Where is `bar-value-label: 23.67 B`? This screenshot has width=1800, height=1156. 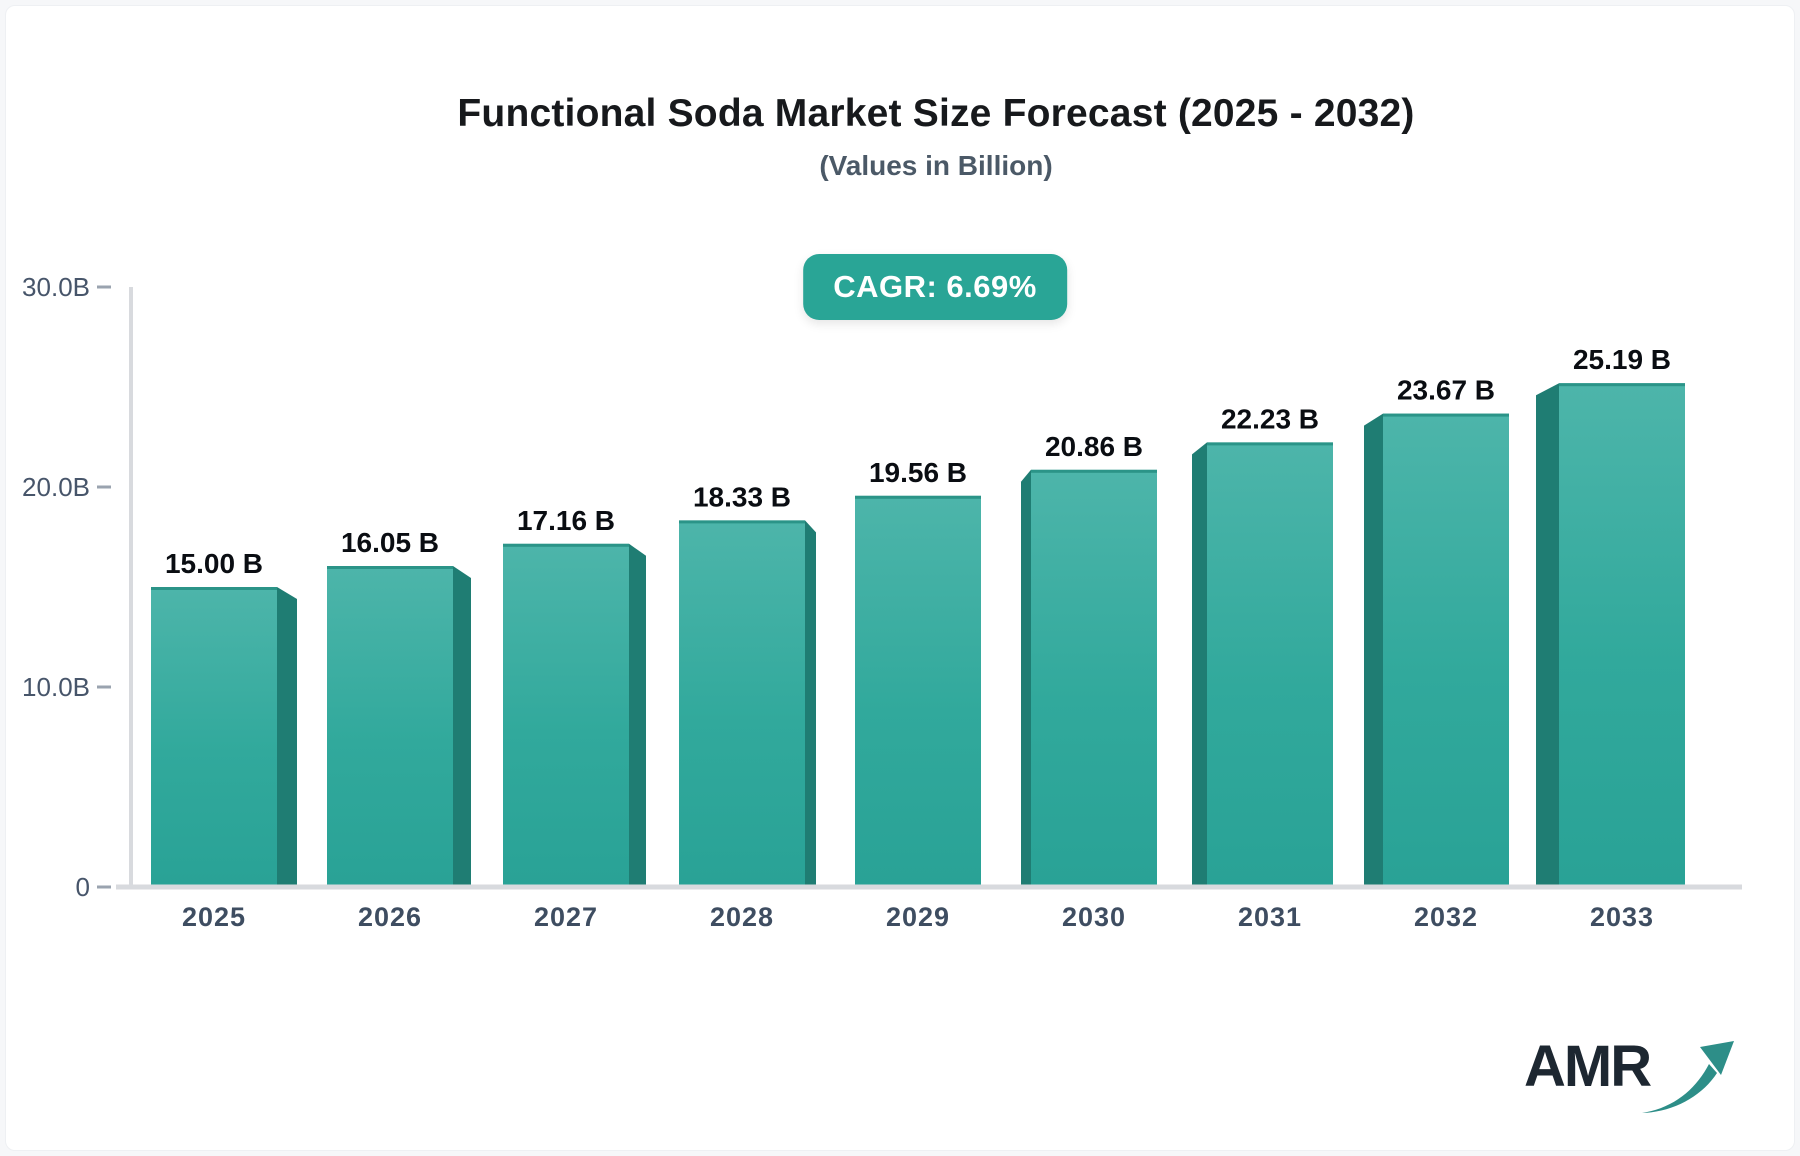
bar-value-label: 23.67 B is located at coordinates (1446, 390).